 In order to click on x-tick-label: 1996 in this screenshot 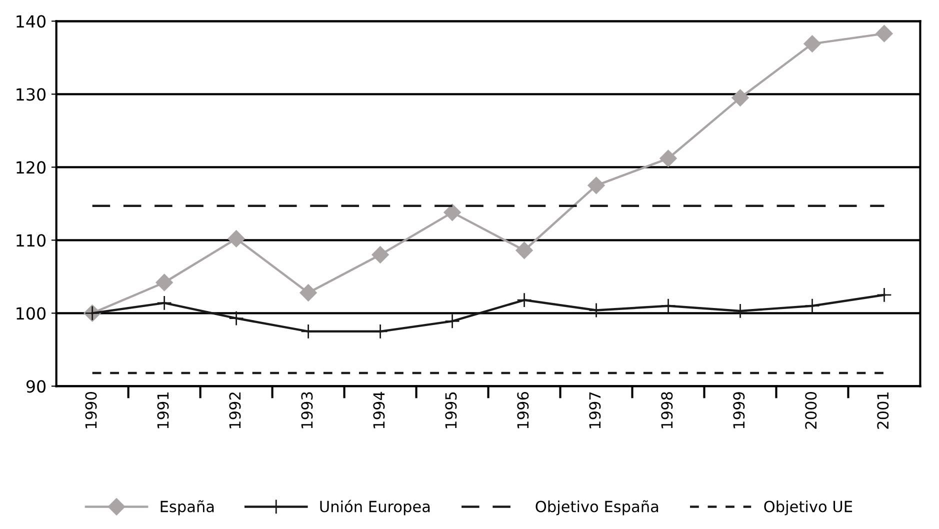, I will do `click(523, 410)`.